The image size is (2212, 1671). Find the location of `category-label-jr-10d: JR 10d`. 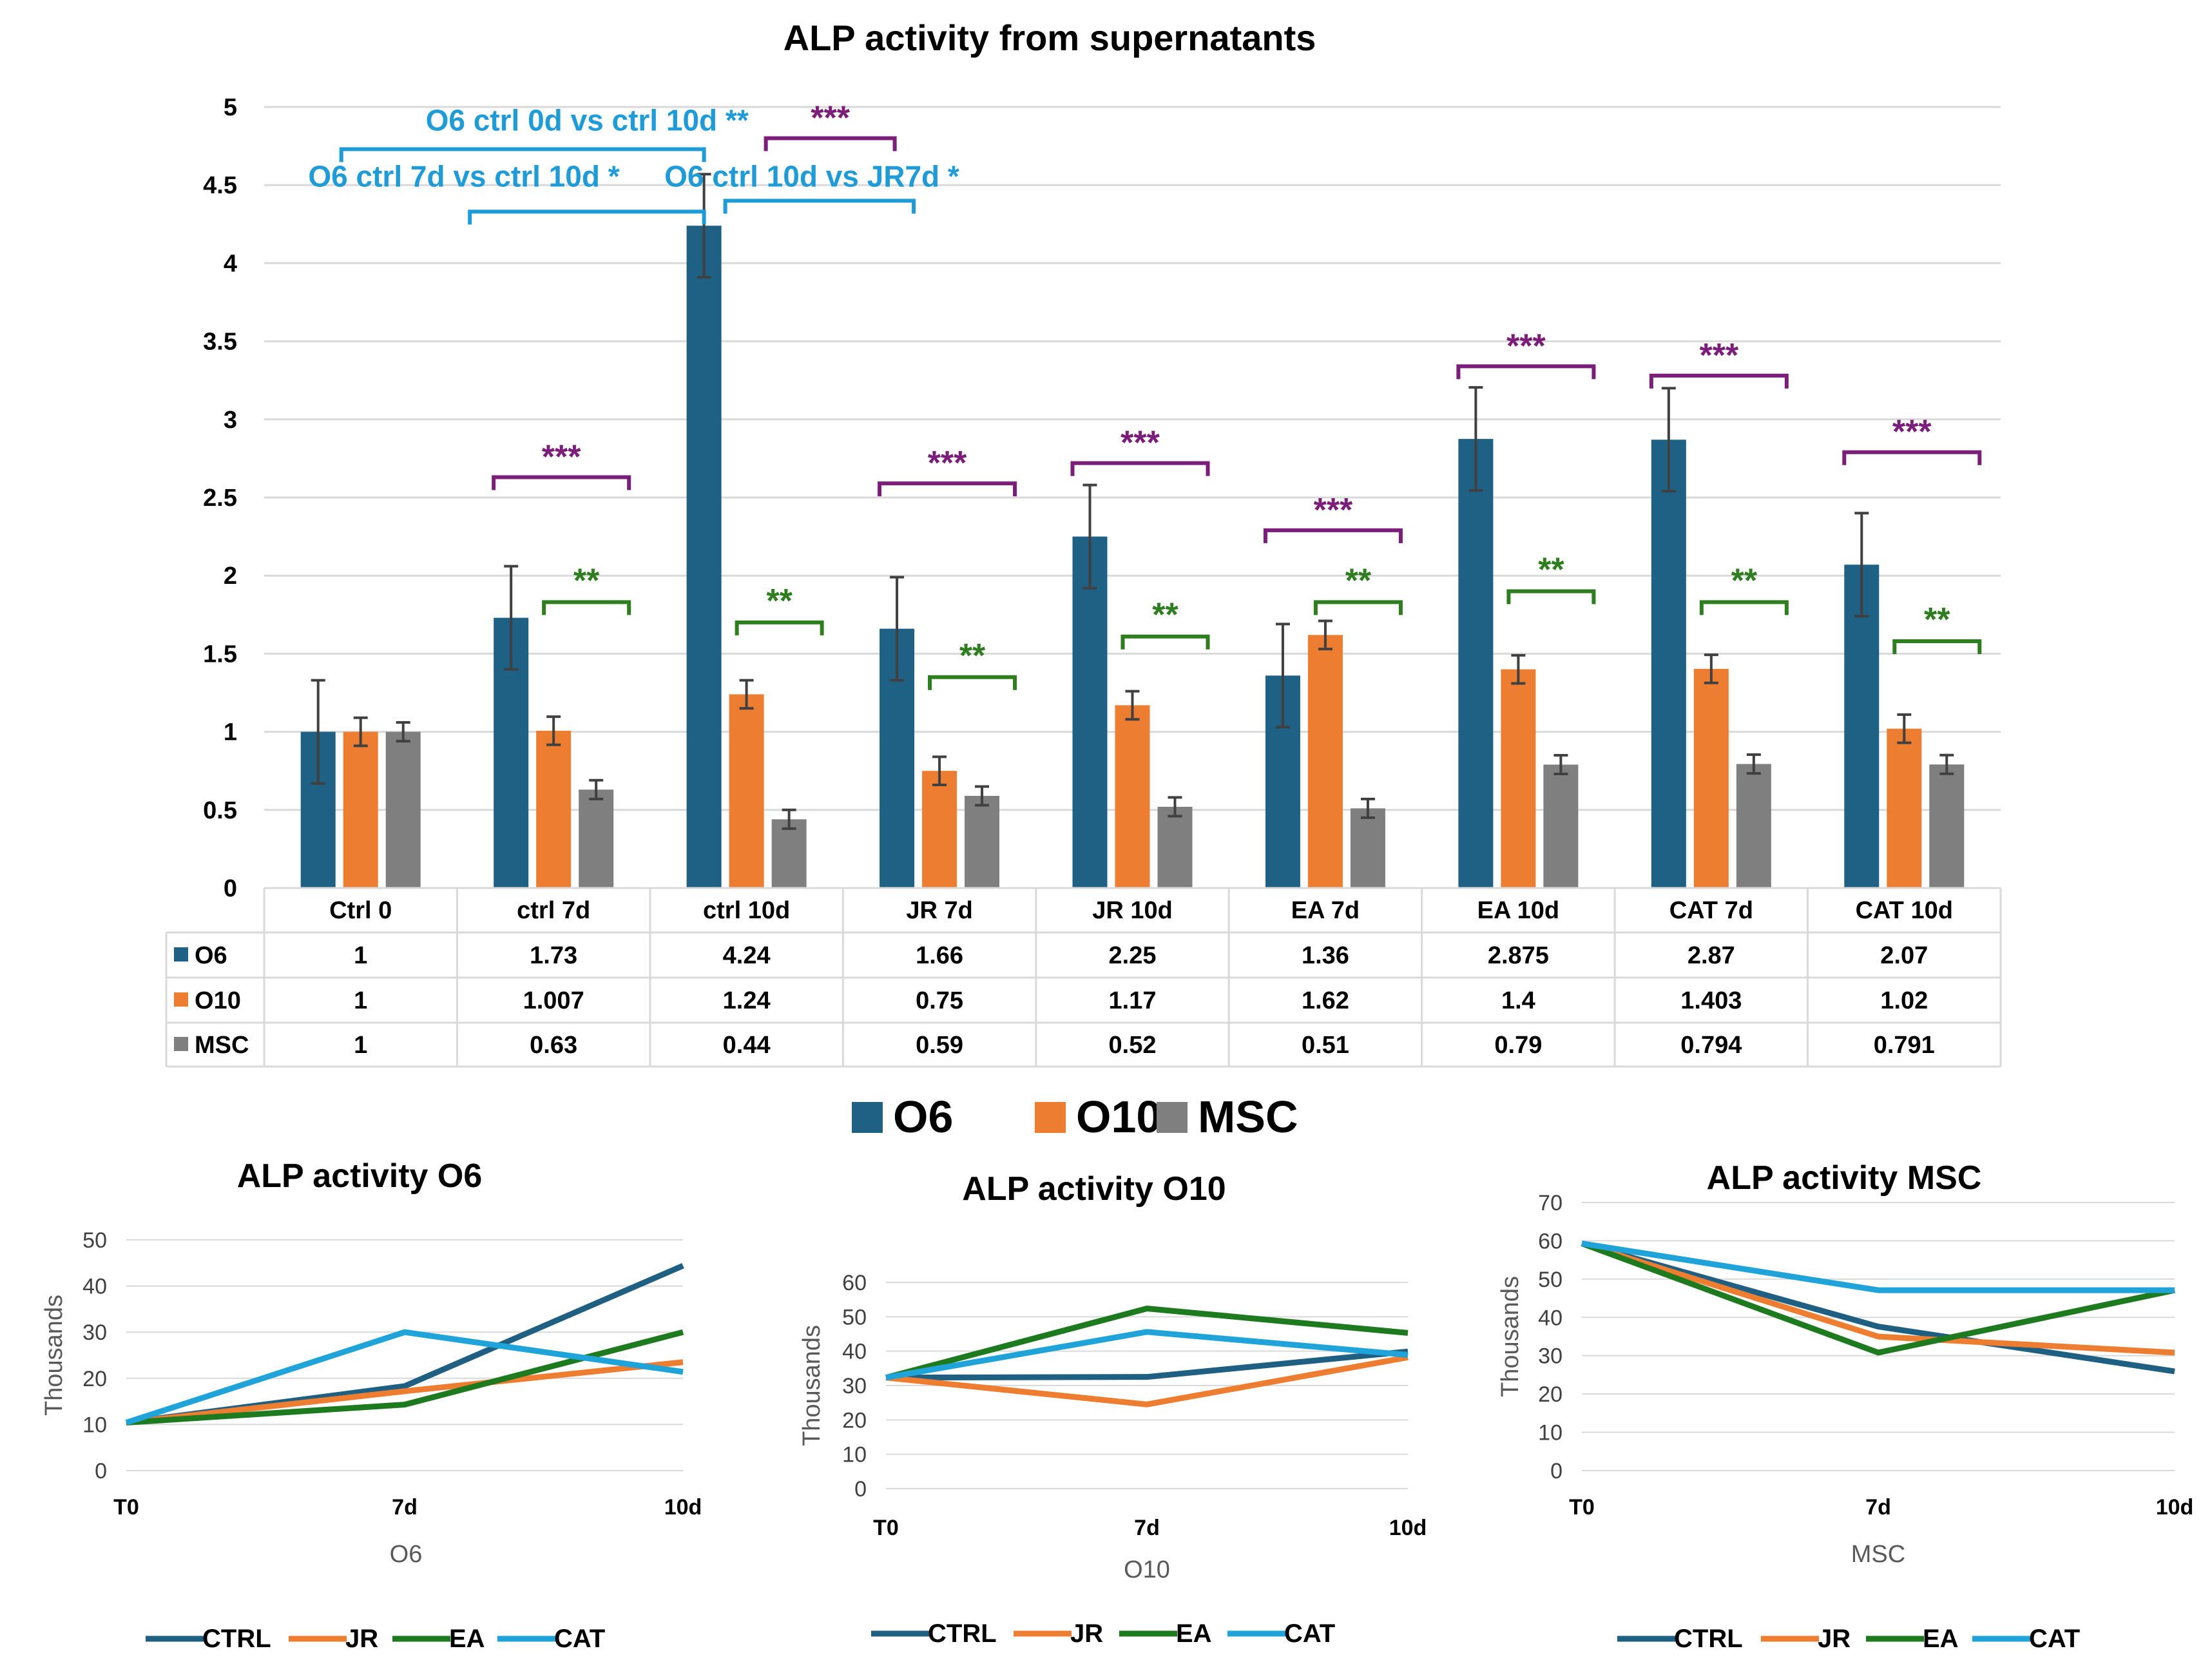

category-label-jr-10d: JR 10d is located at coordinates (1132, 911).